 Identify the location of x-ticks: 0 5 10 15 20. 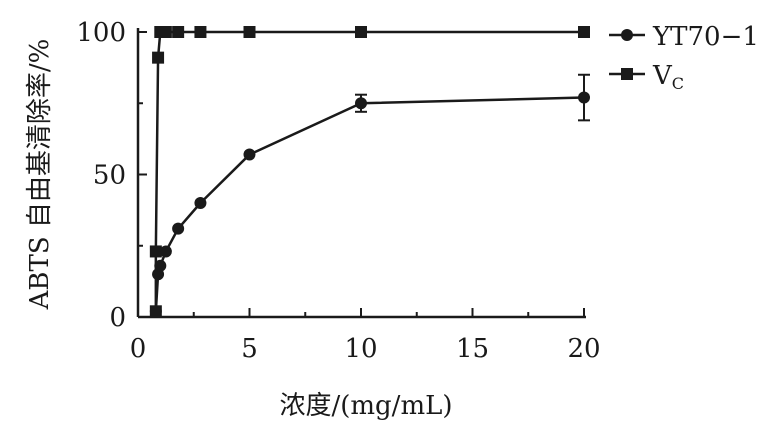
(365, 336).